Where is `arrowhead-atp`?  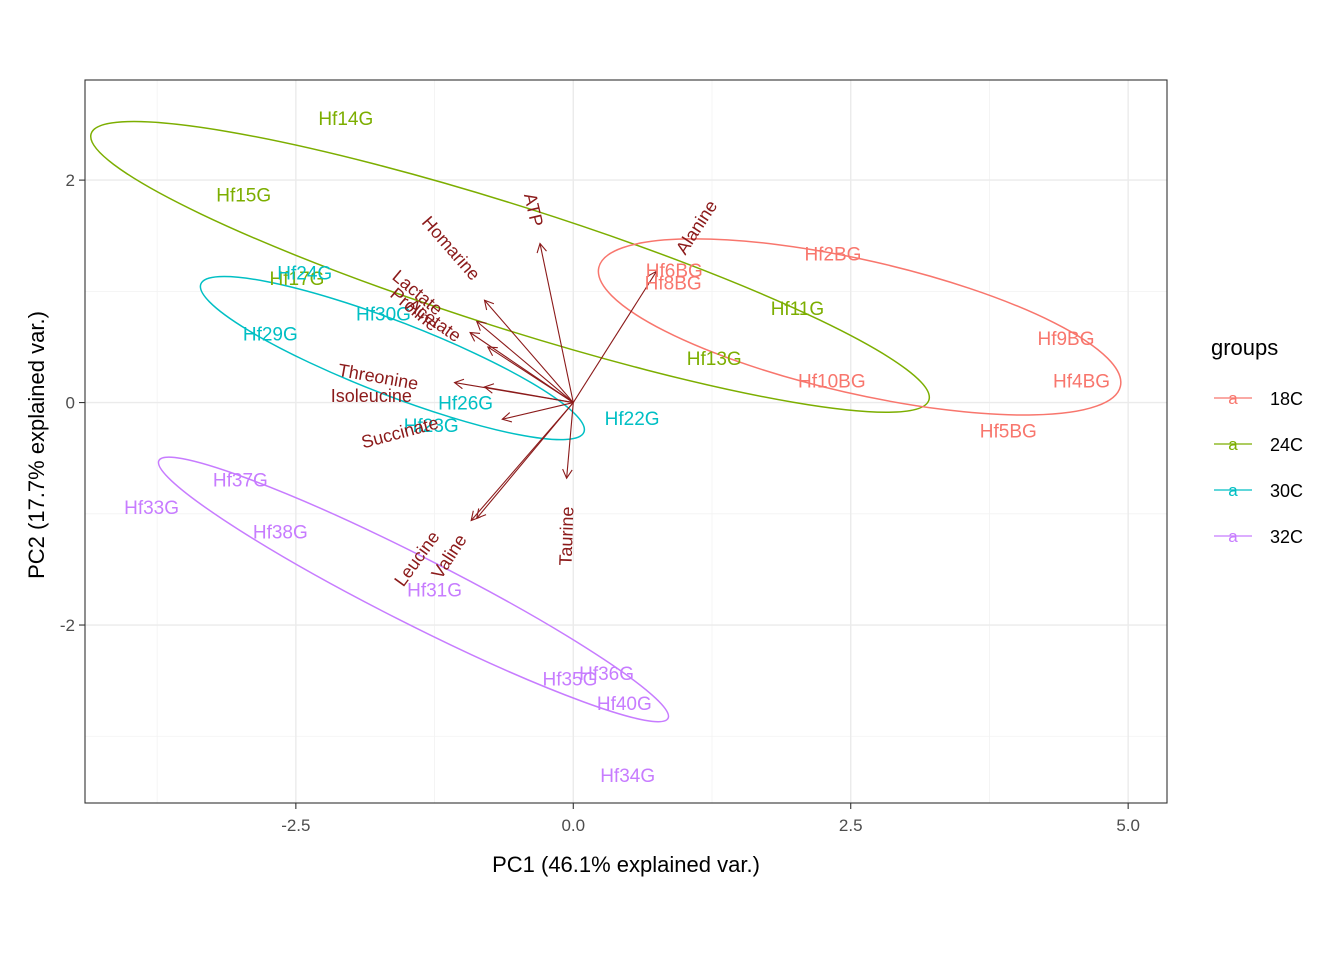
arrowhead-atp is located at coordinates (541, 248).